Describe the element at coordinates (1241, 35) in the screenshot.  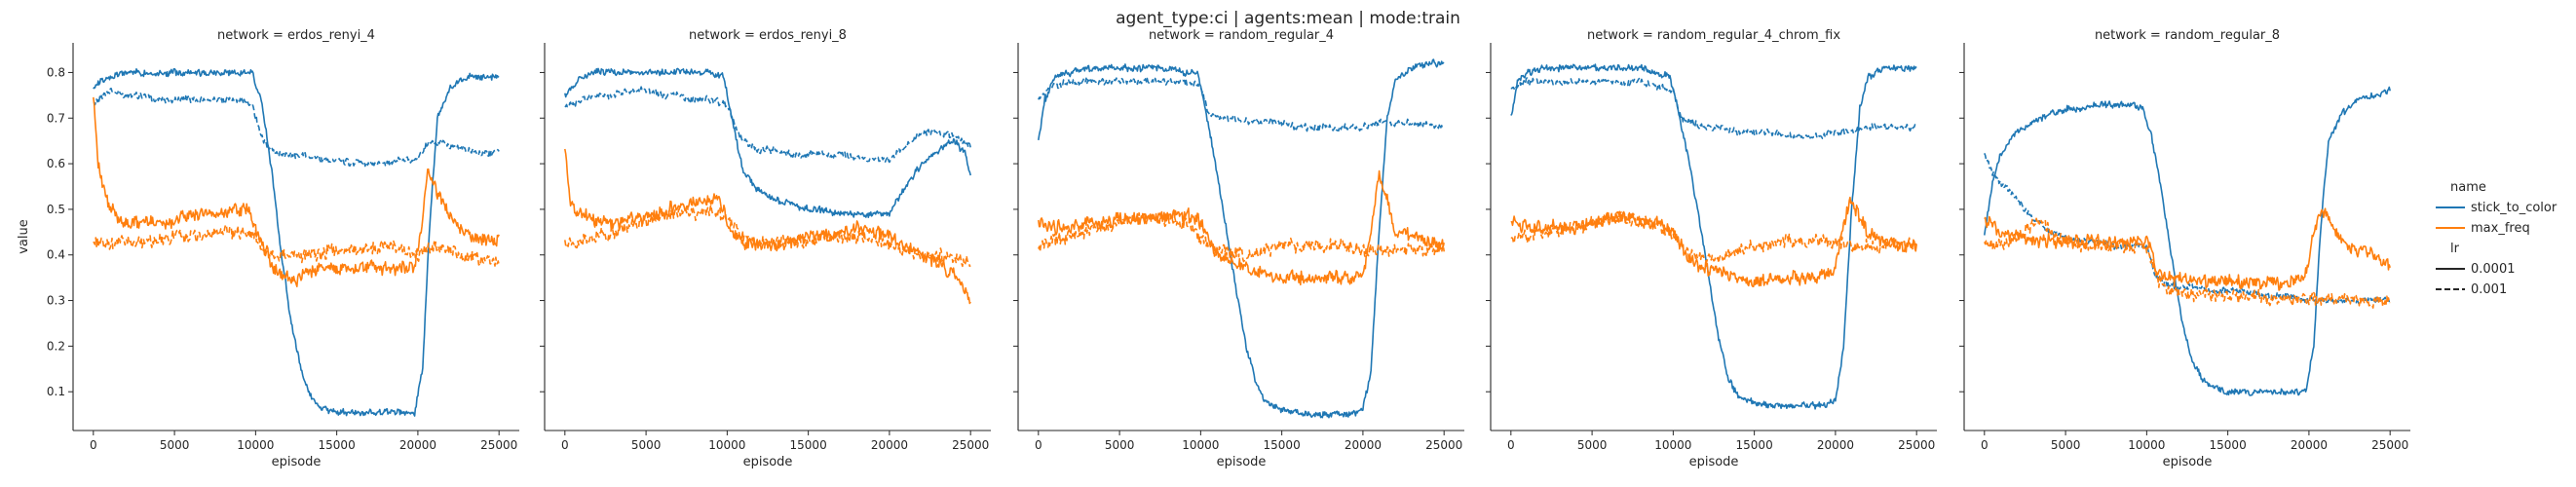
I see `panel-title: network = random_regular_4` at that location.